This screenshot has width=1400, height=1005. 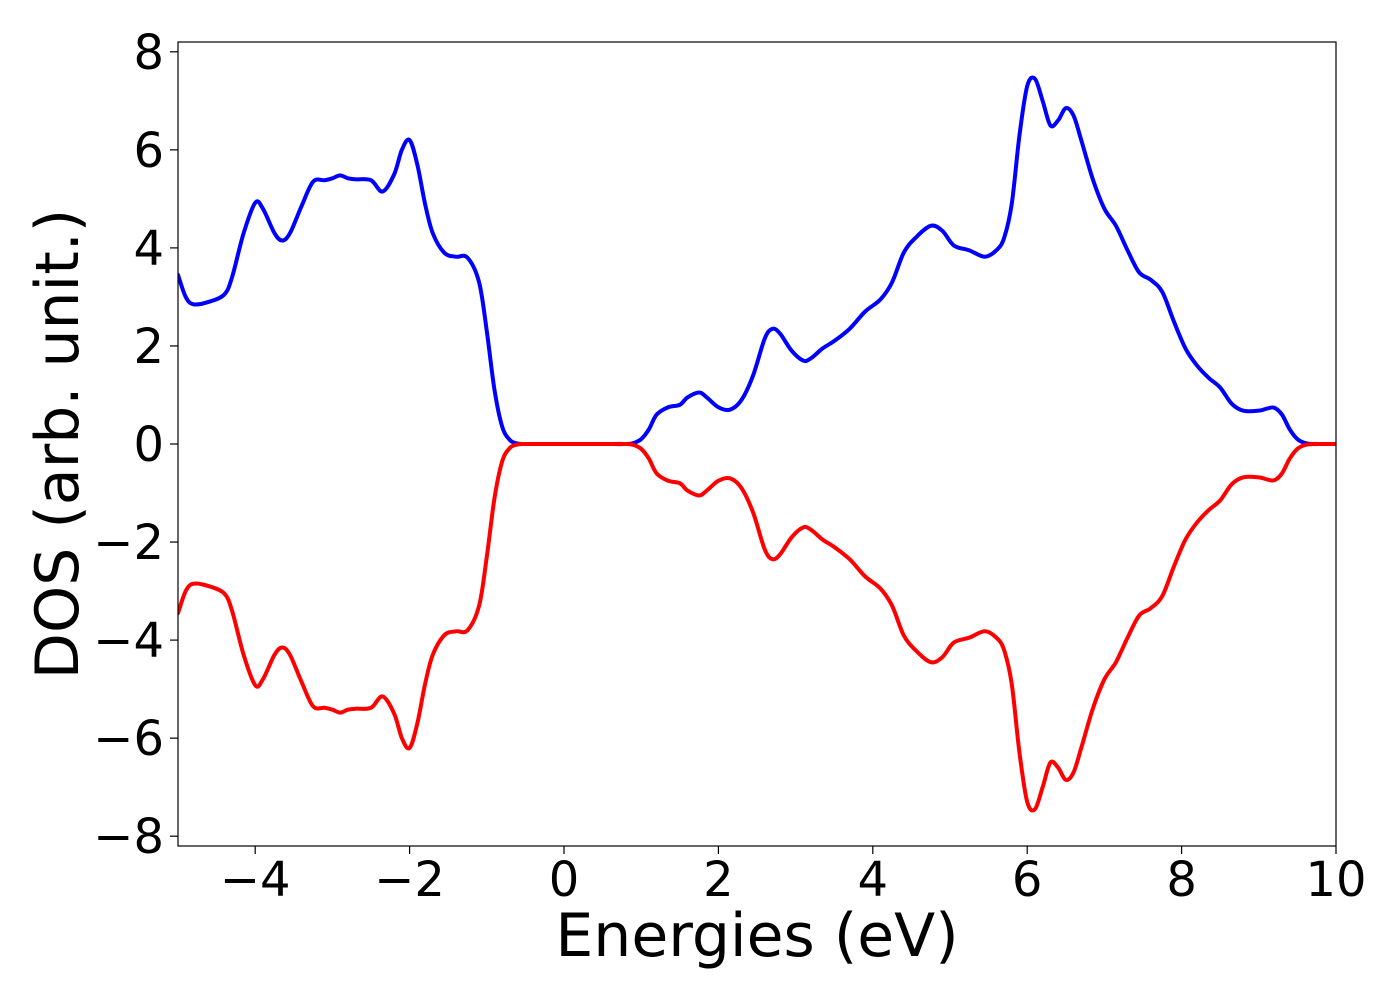 What do you see at coordinates (718, 880) in the screenshot?
I see `x-tick-label: 2` at bounding box center [718, 880].